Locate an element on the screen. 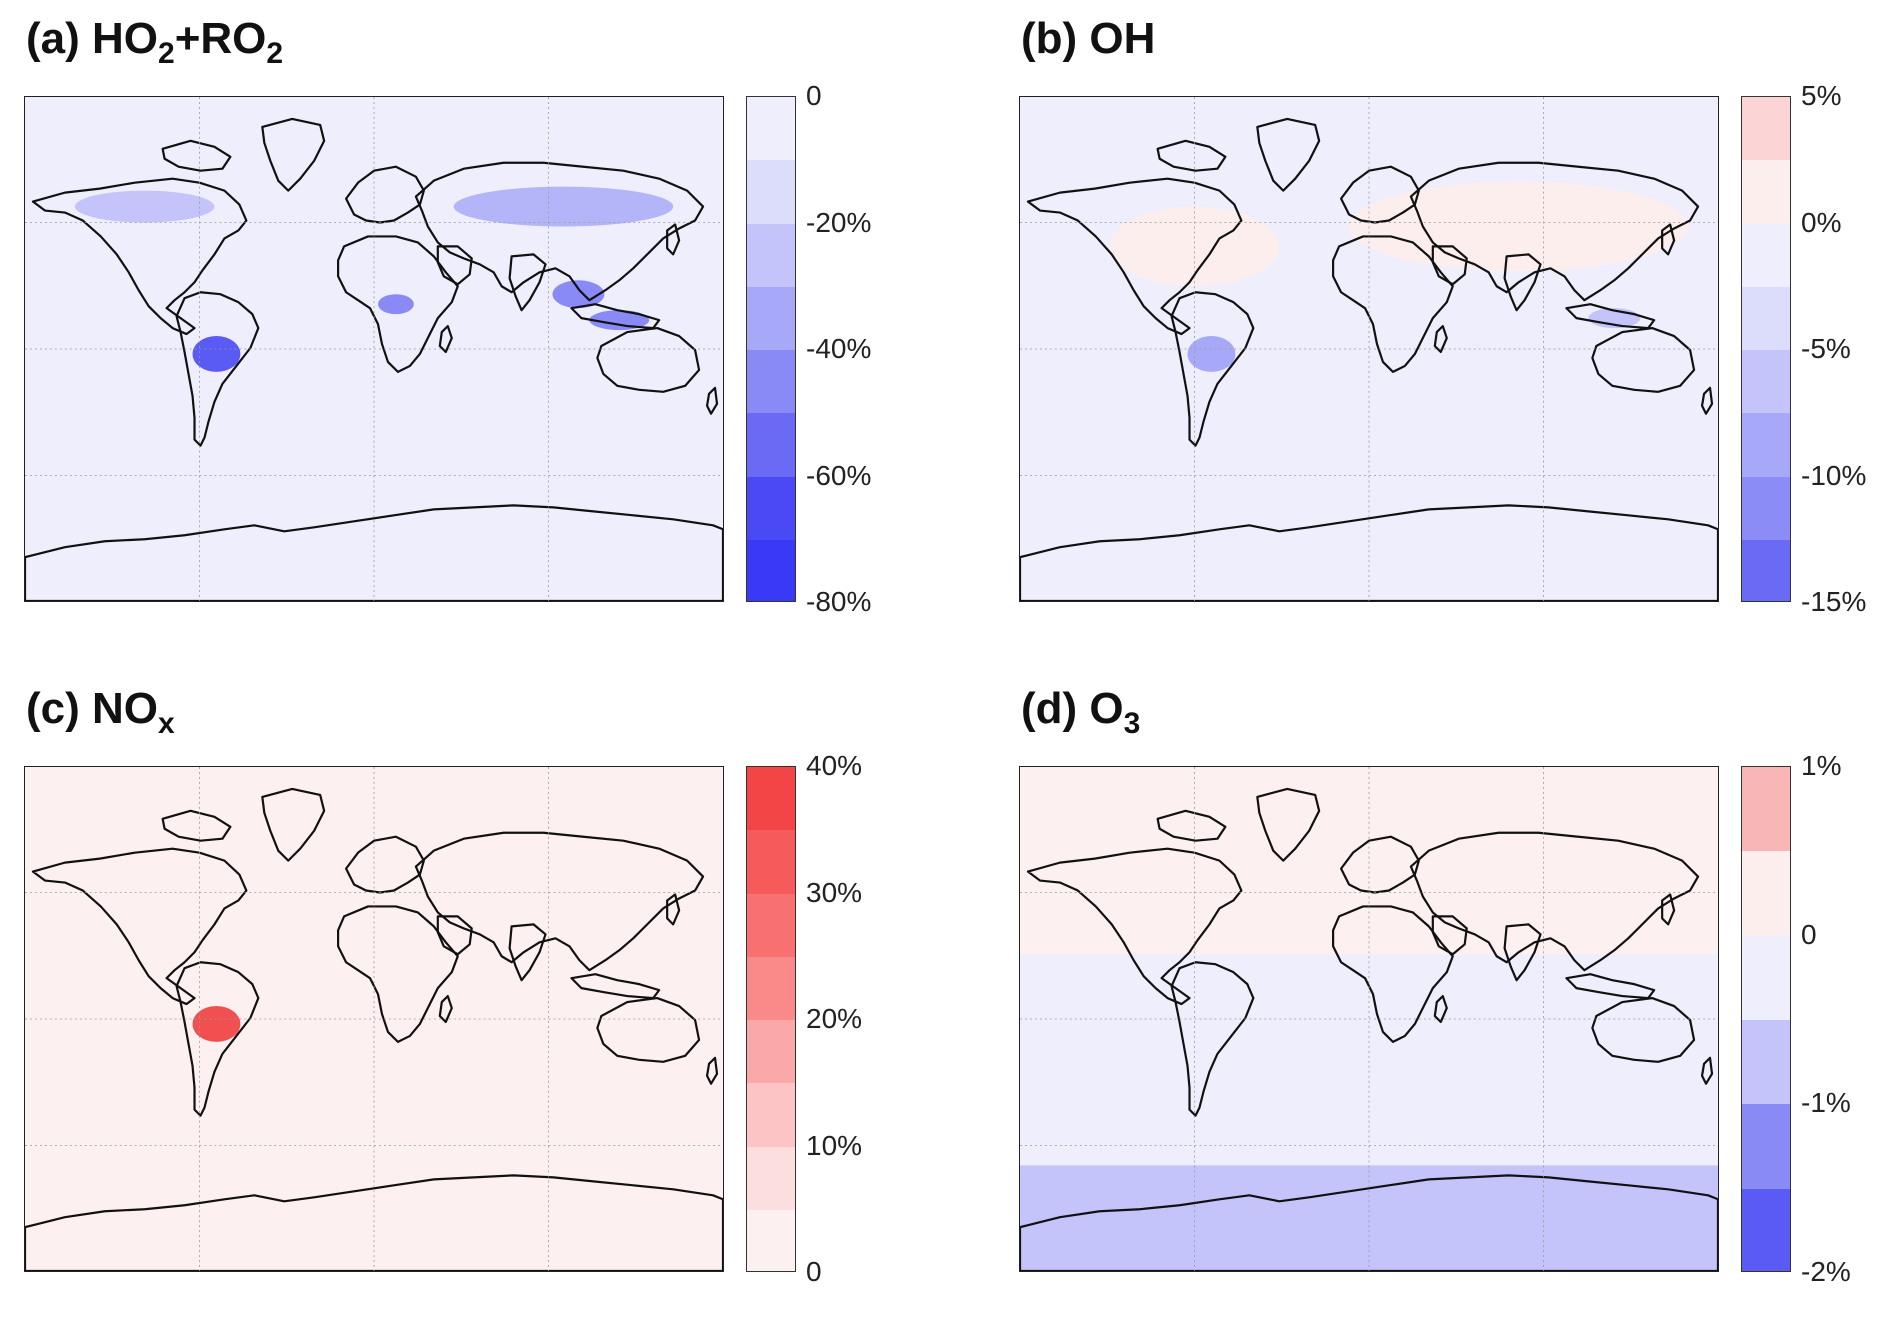 The height and width of the screenshot is (1318, 1880). panel-c-coastline-japan is located at coordinates (673, 909).